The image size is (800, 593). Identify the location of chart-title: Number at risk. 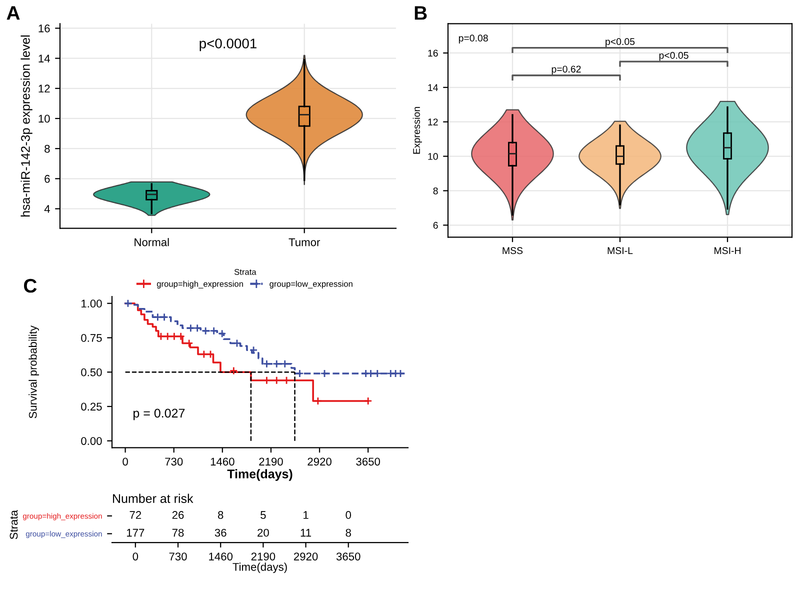
(153, 498).